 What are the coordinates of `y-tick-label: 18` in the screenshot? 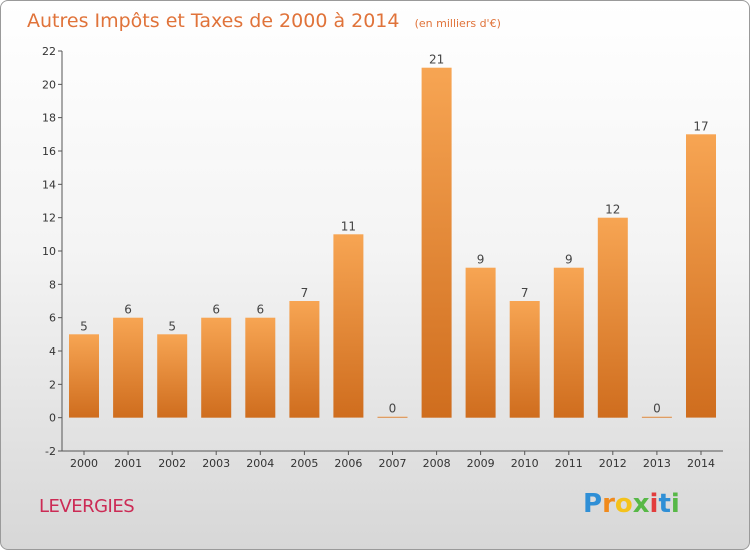 It's located at (49, 118).